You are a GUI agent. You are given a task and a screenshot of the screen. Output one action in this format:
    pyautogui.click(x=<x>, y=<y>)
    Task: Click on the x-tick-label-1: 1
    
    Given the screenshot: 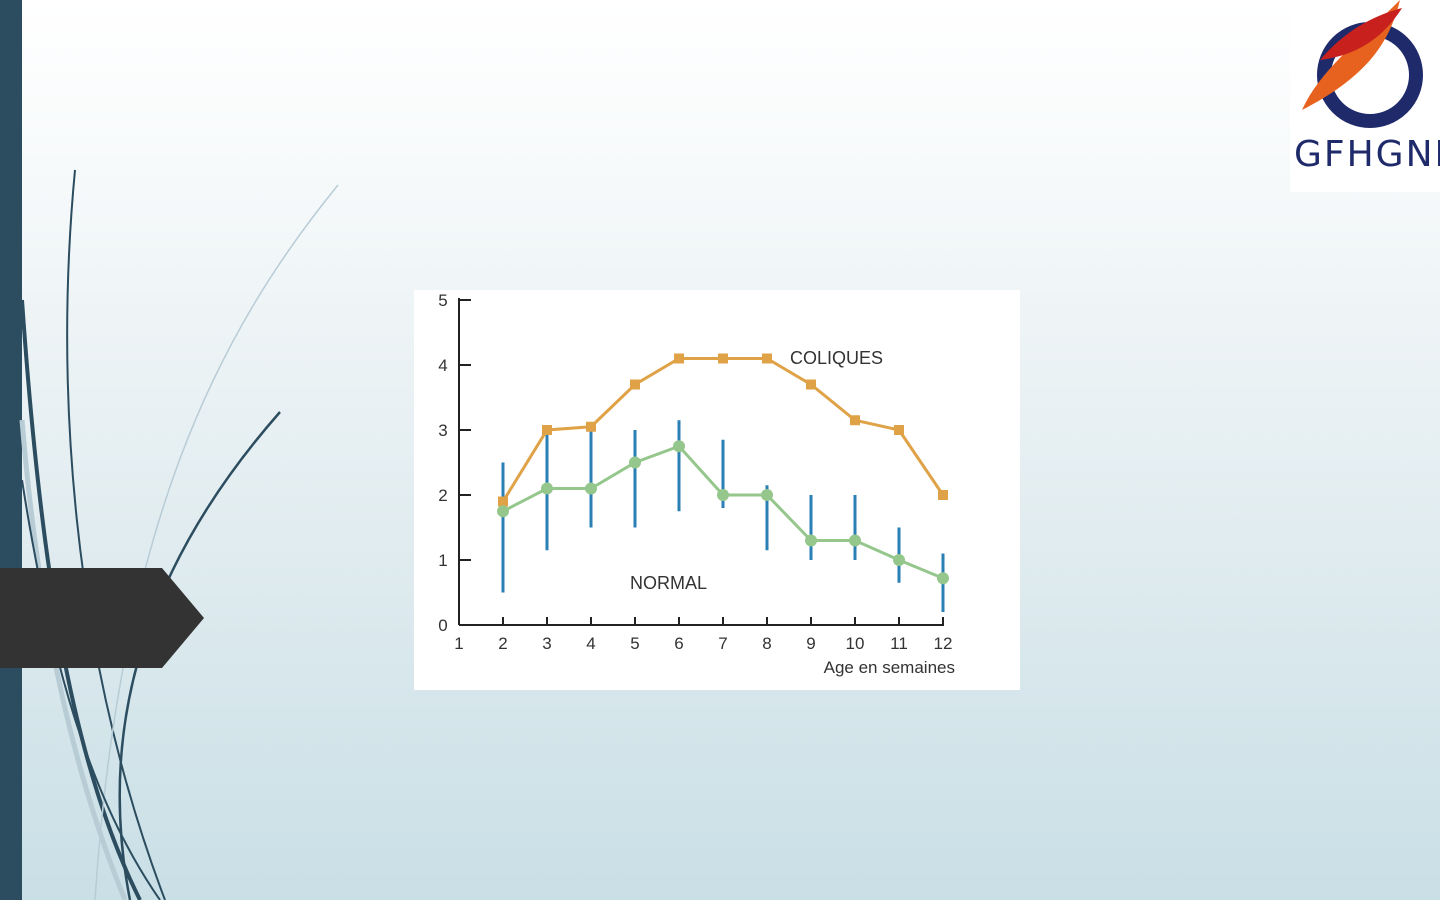 What is the action you would take?
    pyautogui.click(x=458, y=643)
    